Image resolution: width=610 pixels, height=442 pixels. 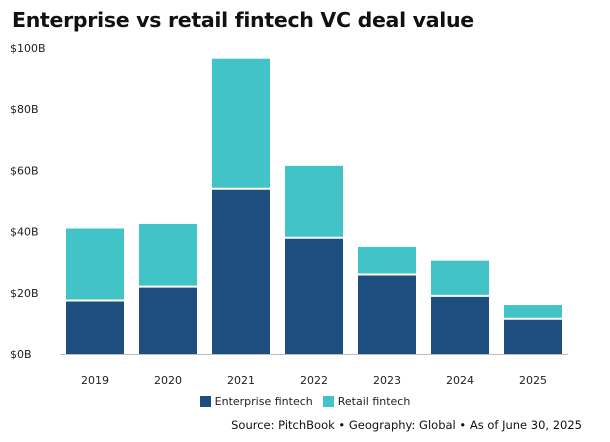 What do you see at coordinates (168, 255) in the screenshot?
I see `bar-retail-2020` at bounding box center [168, 255].